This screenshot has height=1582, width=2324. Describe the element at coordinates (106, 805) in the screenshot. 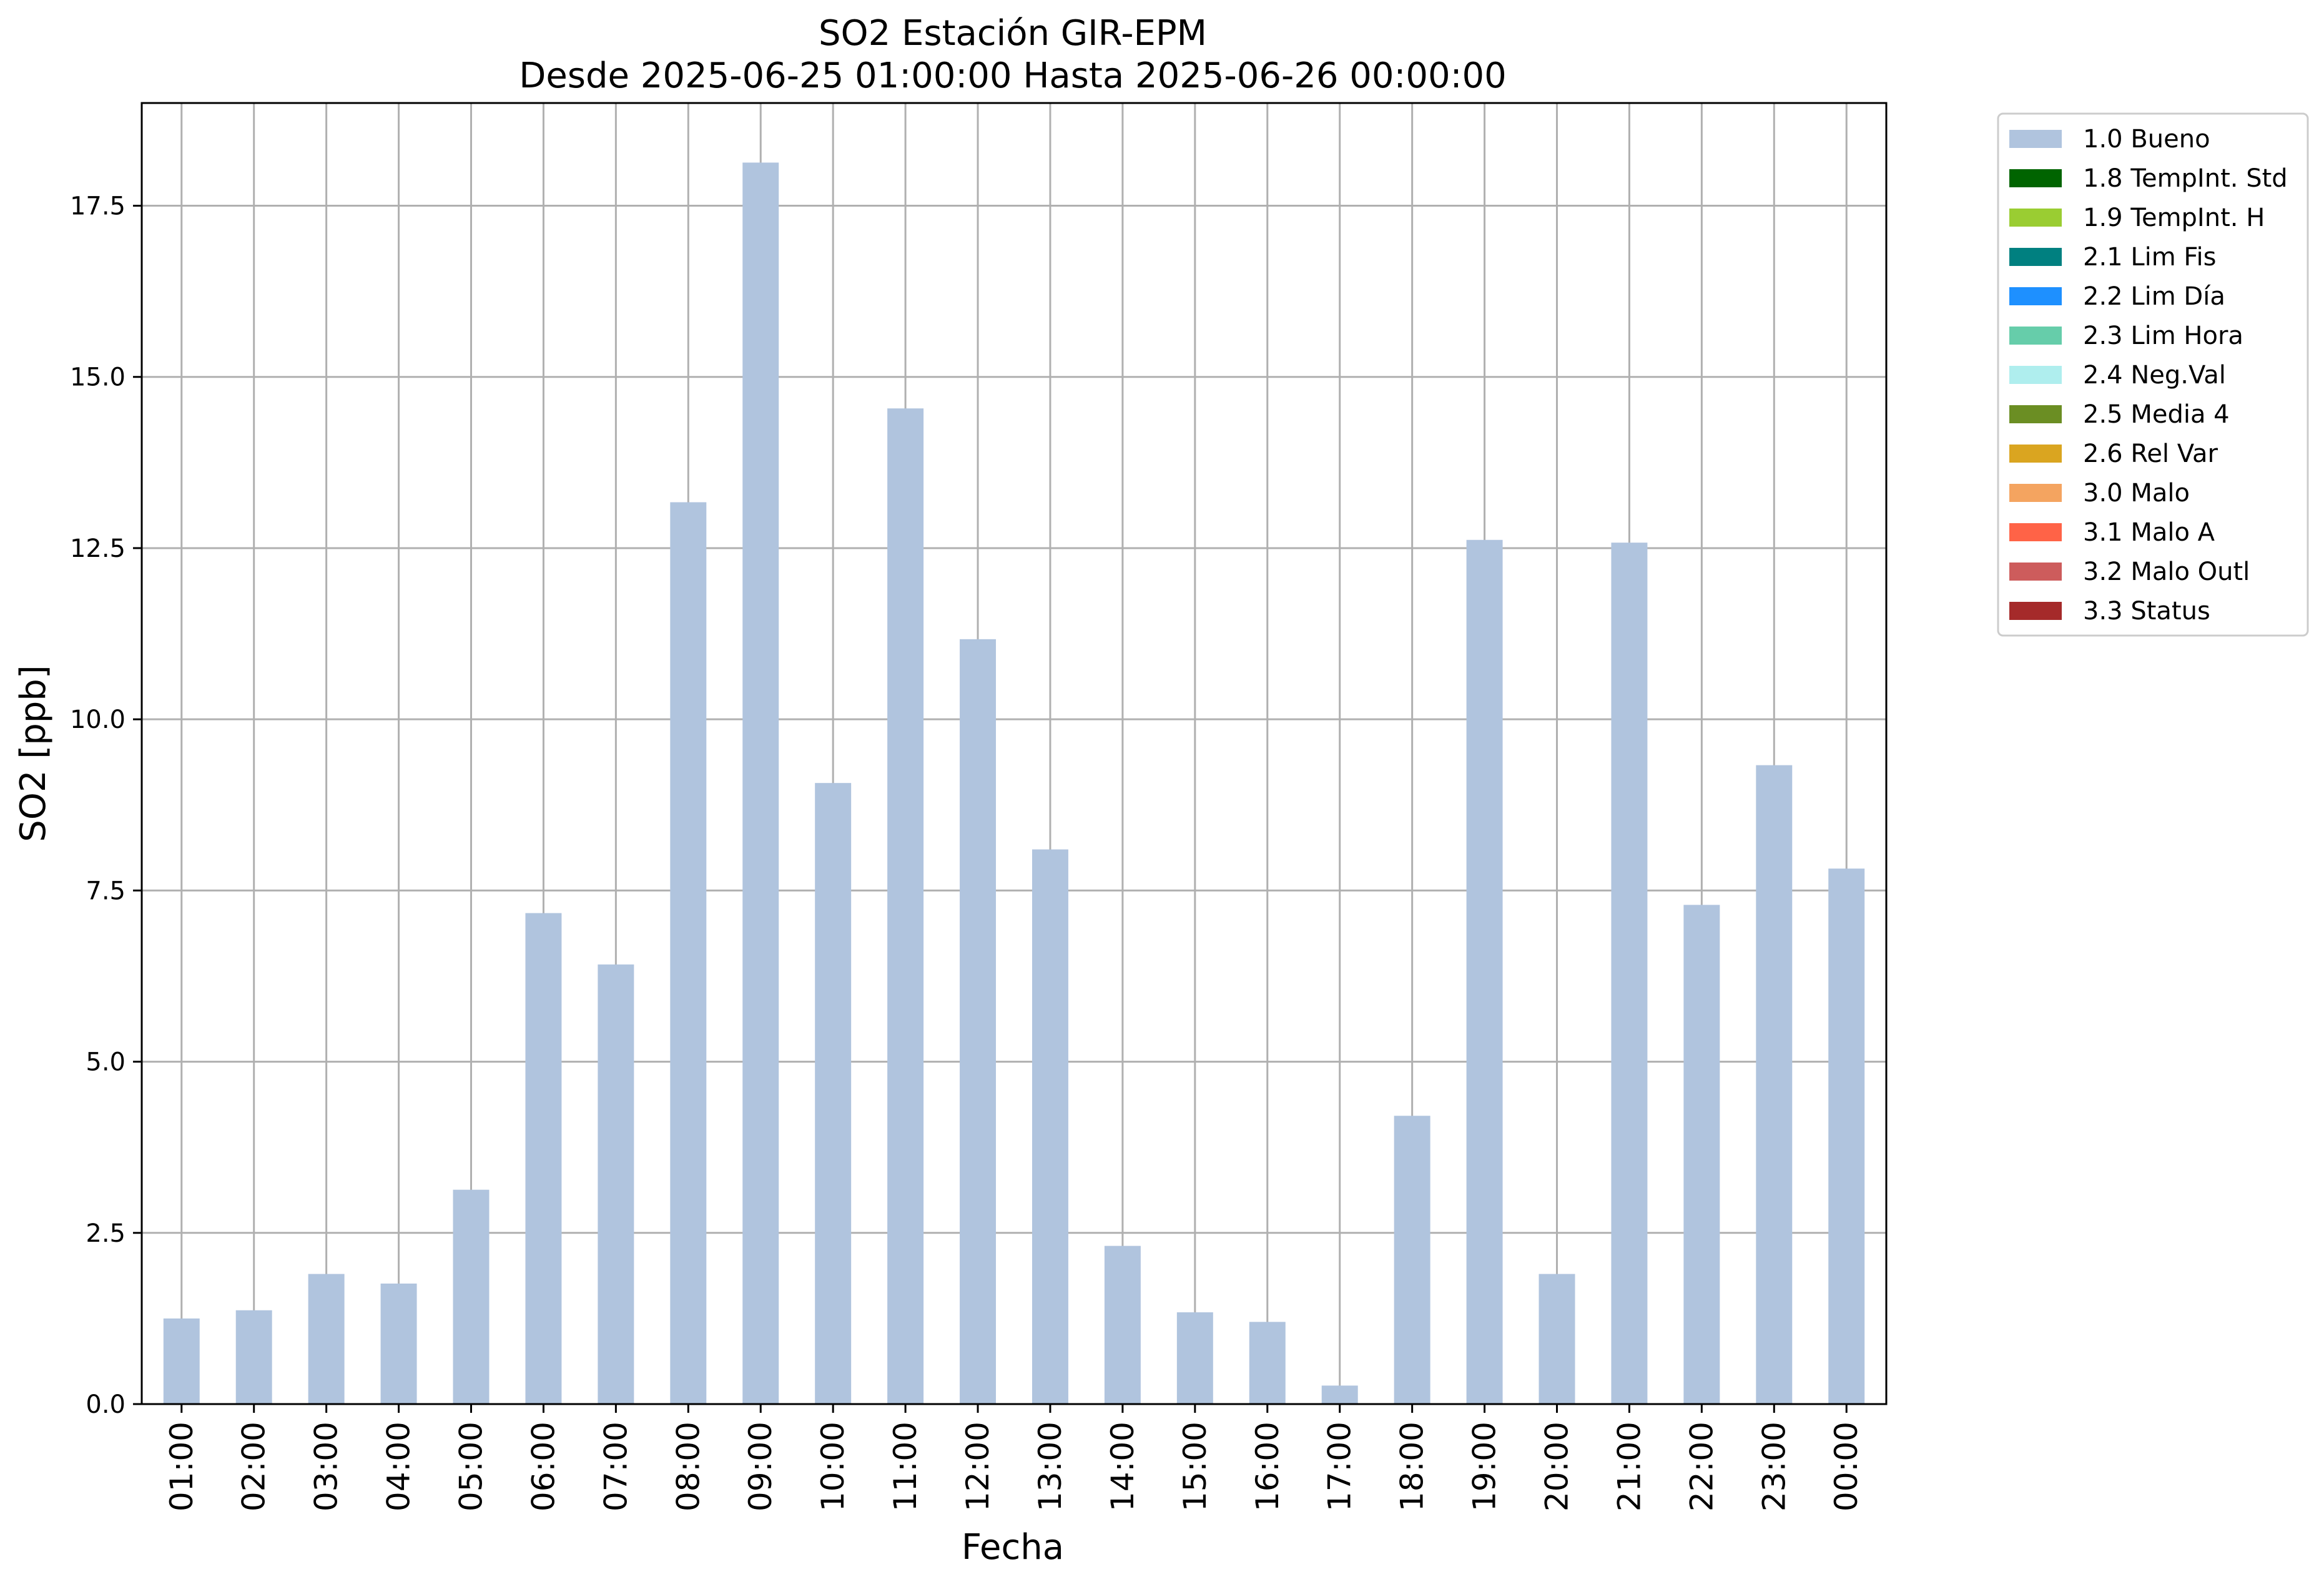

I see `y-axis: 0.0 2.5 5.0 7.5 10.0 12.5 15.0 17.5` at that location.